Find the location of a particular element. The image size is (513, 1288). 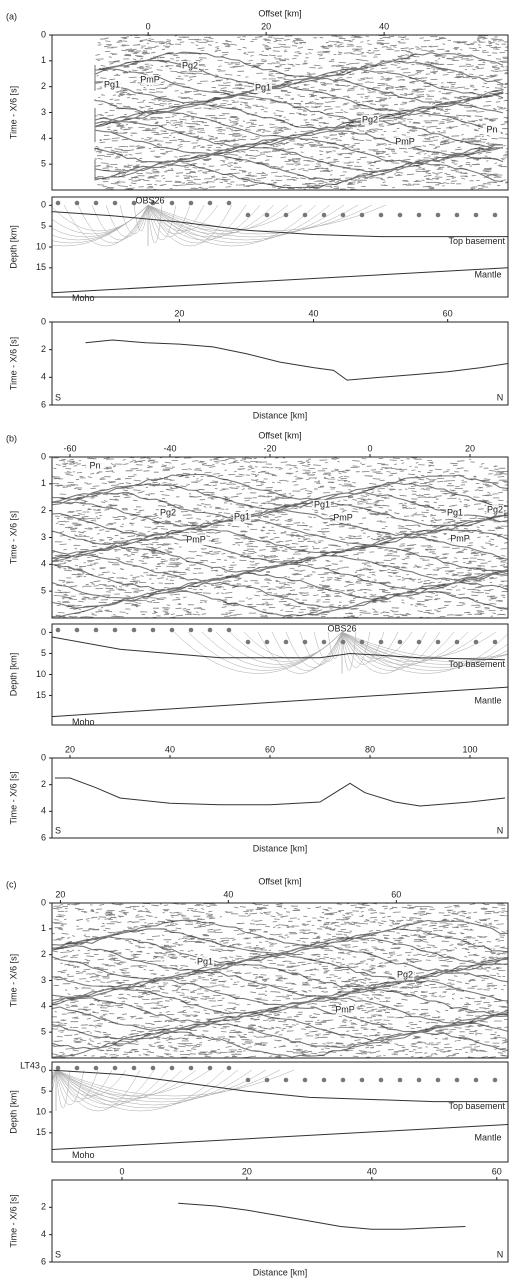

seismic-texture is located at coordinates (280, 980).